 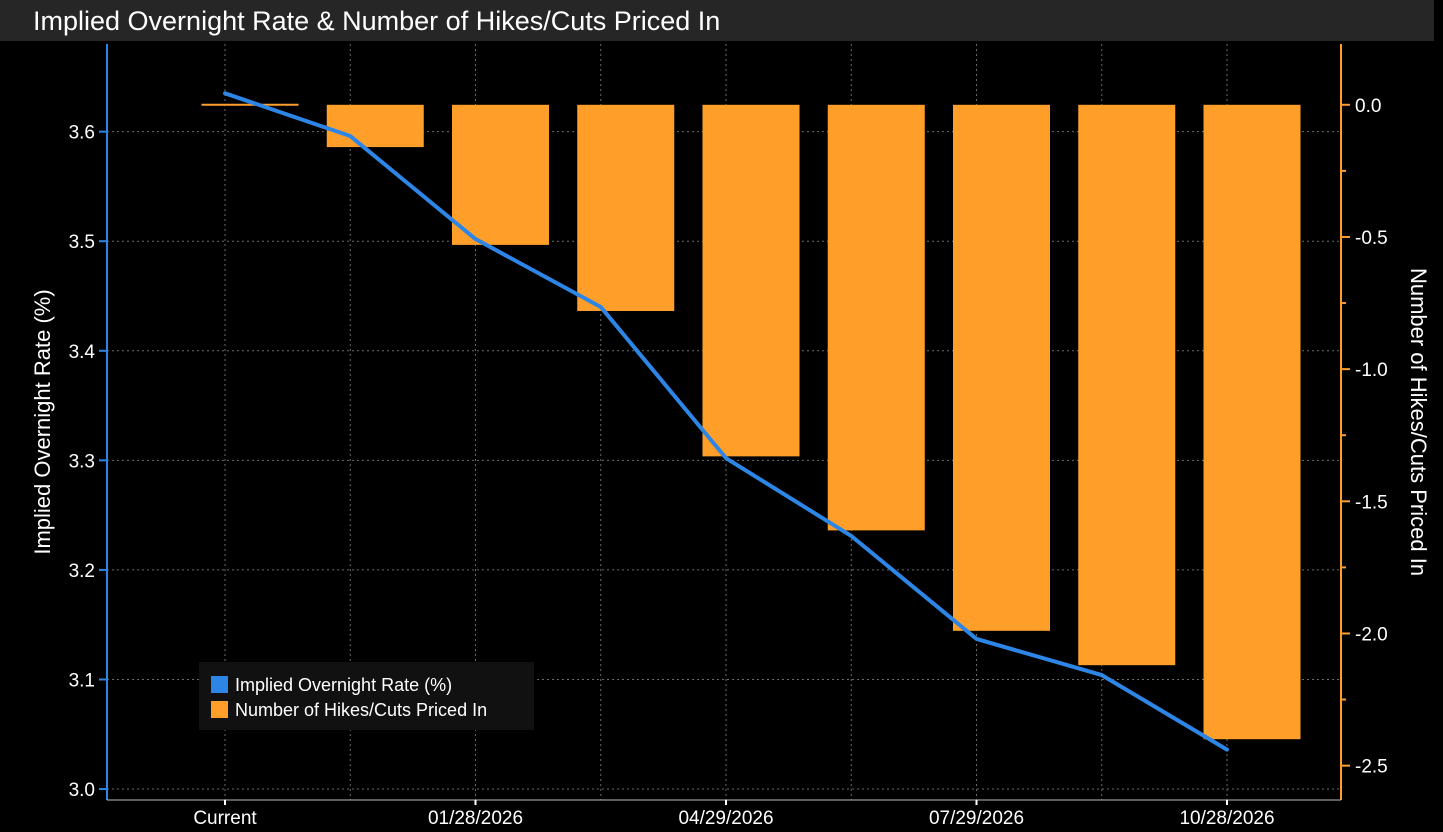 What do you see at coordinates (1371, 767) in the screenshot?
I see `right-tick-label: -2.5` at bounding box center [1371, 767].